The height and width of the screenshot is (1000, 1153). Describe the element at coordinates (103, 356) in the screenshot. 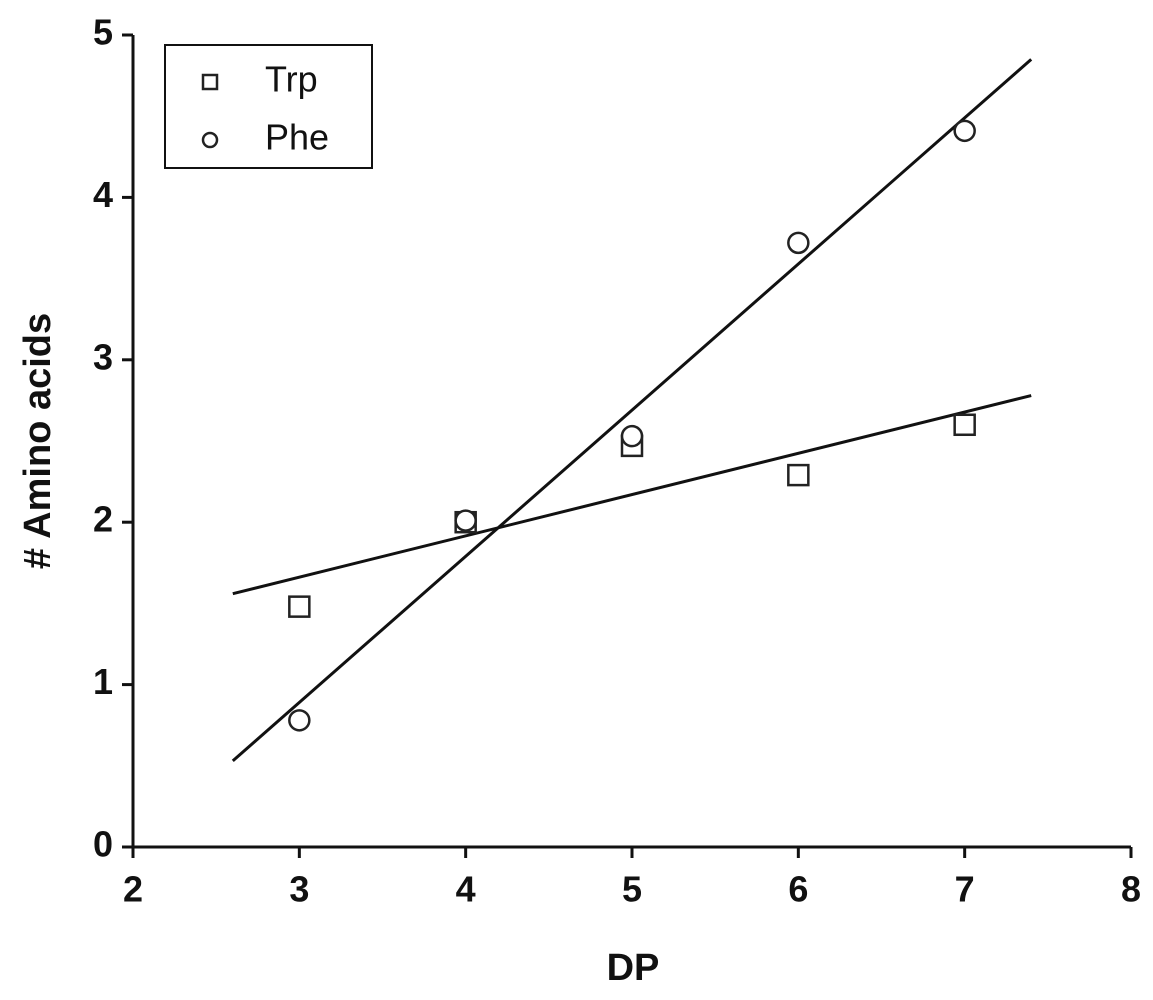

I see `y-tick-label: 3` at that location.